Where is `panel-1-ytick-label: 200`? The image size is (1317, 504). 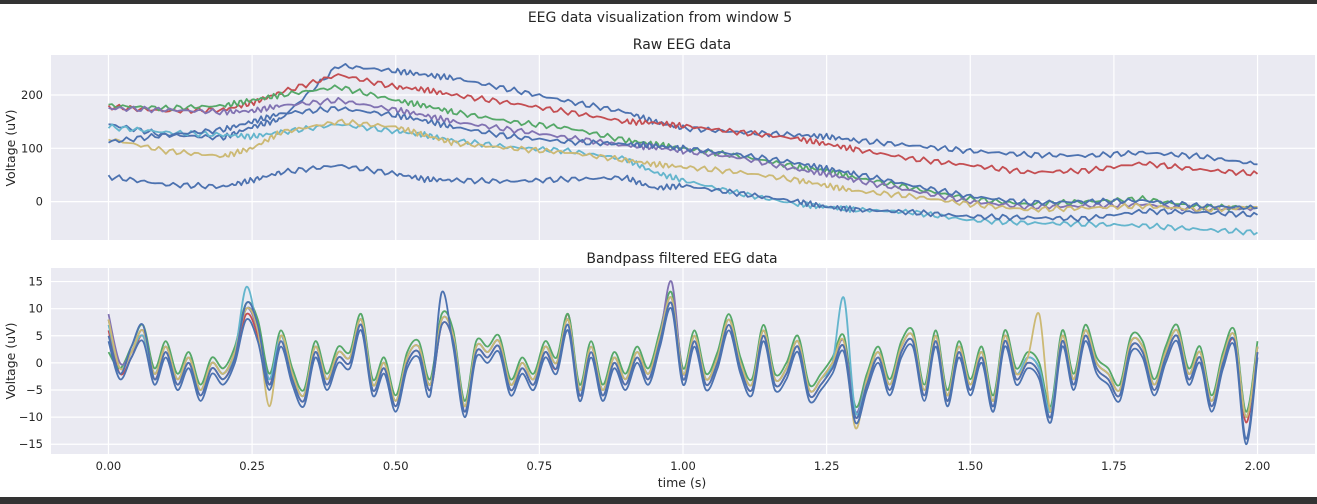
panel-1-ytick-label: 200 is located at coordinates (32, 95).